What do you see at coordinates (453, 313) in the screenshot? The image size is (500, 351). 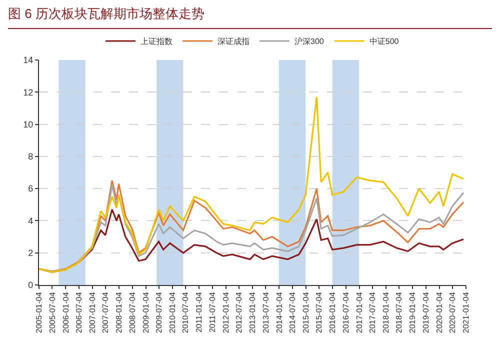 I see `x-tick-label: 2020-07-04` at bounding box center [453, 313].